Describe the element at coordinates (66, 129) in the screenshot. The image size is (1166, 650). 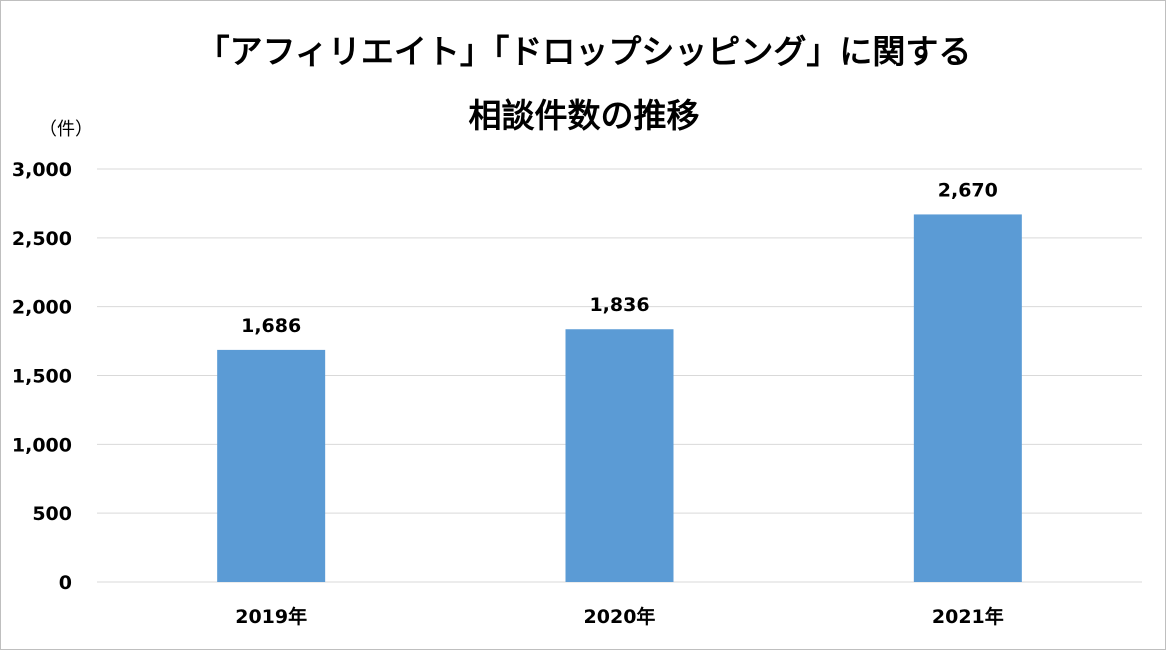
I see `y-axis-unit-label: （件）` at that location.